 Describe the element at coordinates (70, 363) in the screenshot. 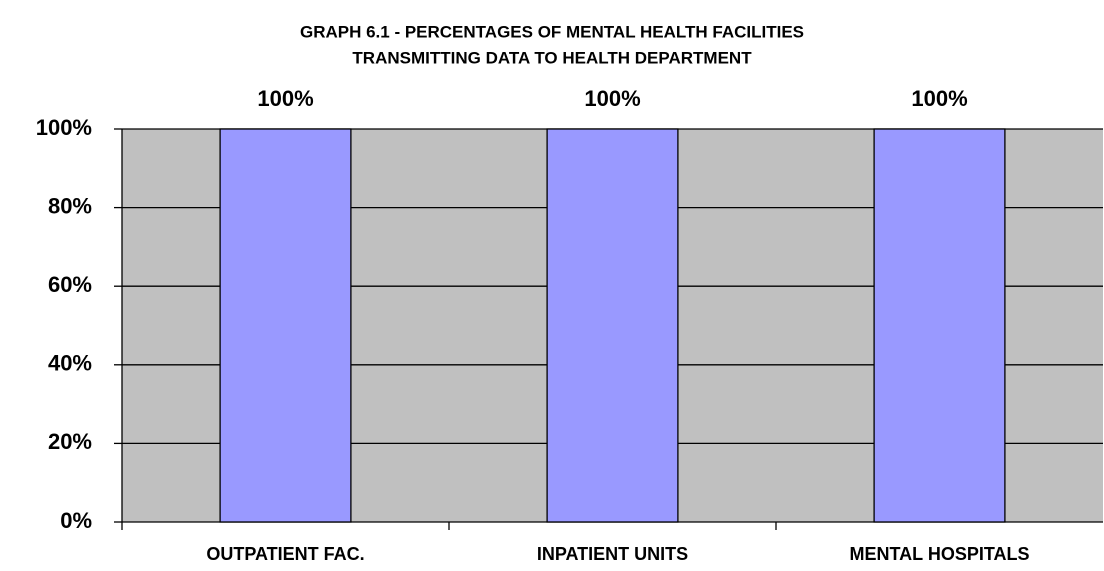

I see `y-tick-label: 40%` at that location.